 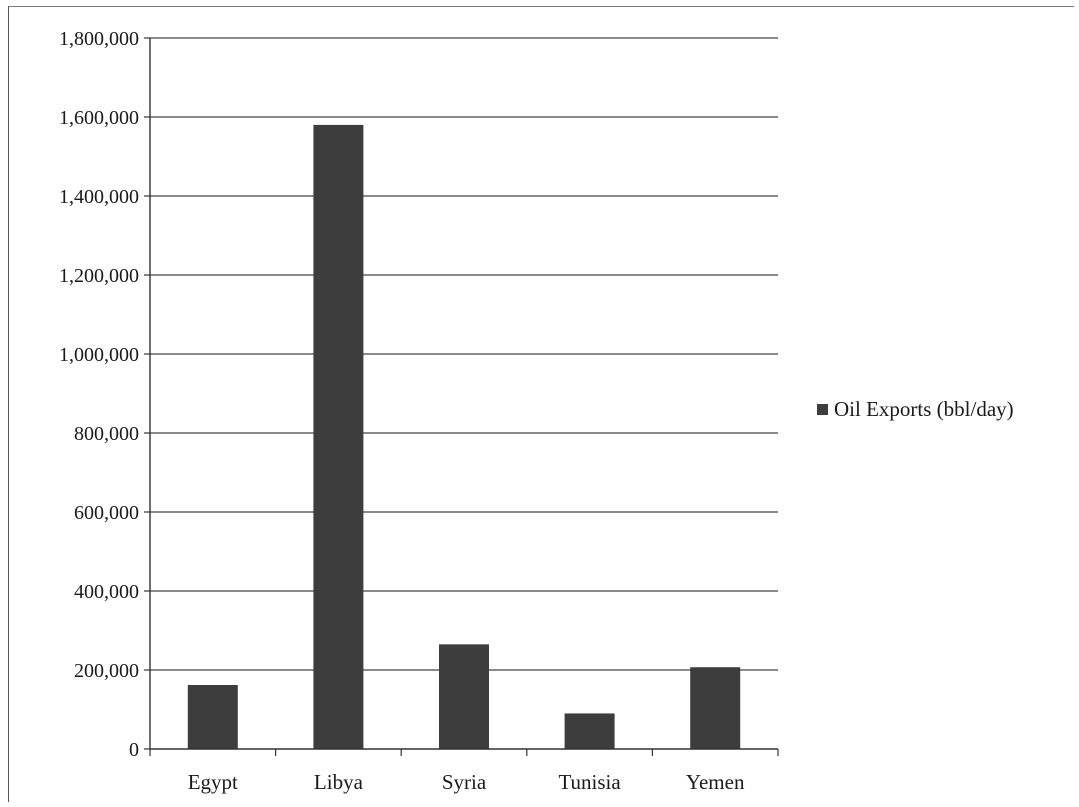 I want to click on x-tick-label: Tunisia, so click(x=589, y=782).